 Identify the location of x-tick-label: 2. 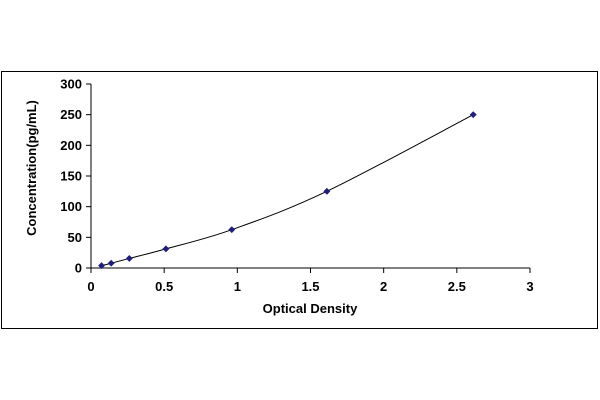
(383, 286).